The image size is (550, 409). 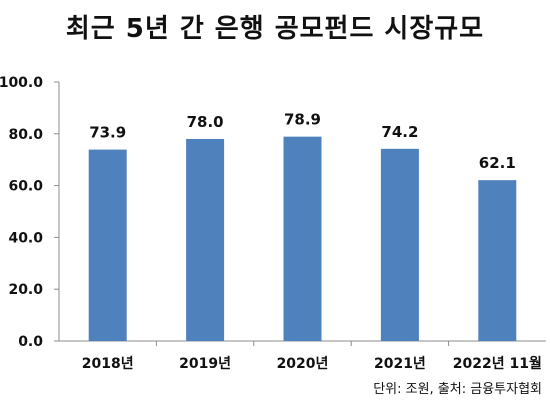 I want to click on data-label: 78.9, so click(x=302, y=120).